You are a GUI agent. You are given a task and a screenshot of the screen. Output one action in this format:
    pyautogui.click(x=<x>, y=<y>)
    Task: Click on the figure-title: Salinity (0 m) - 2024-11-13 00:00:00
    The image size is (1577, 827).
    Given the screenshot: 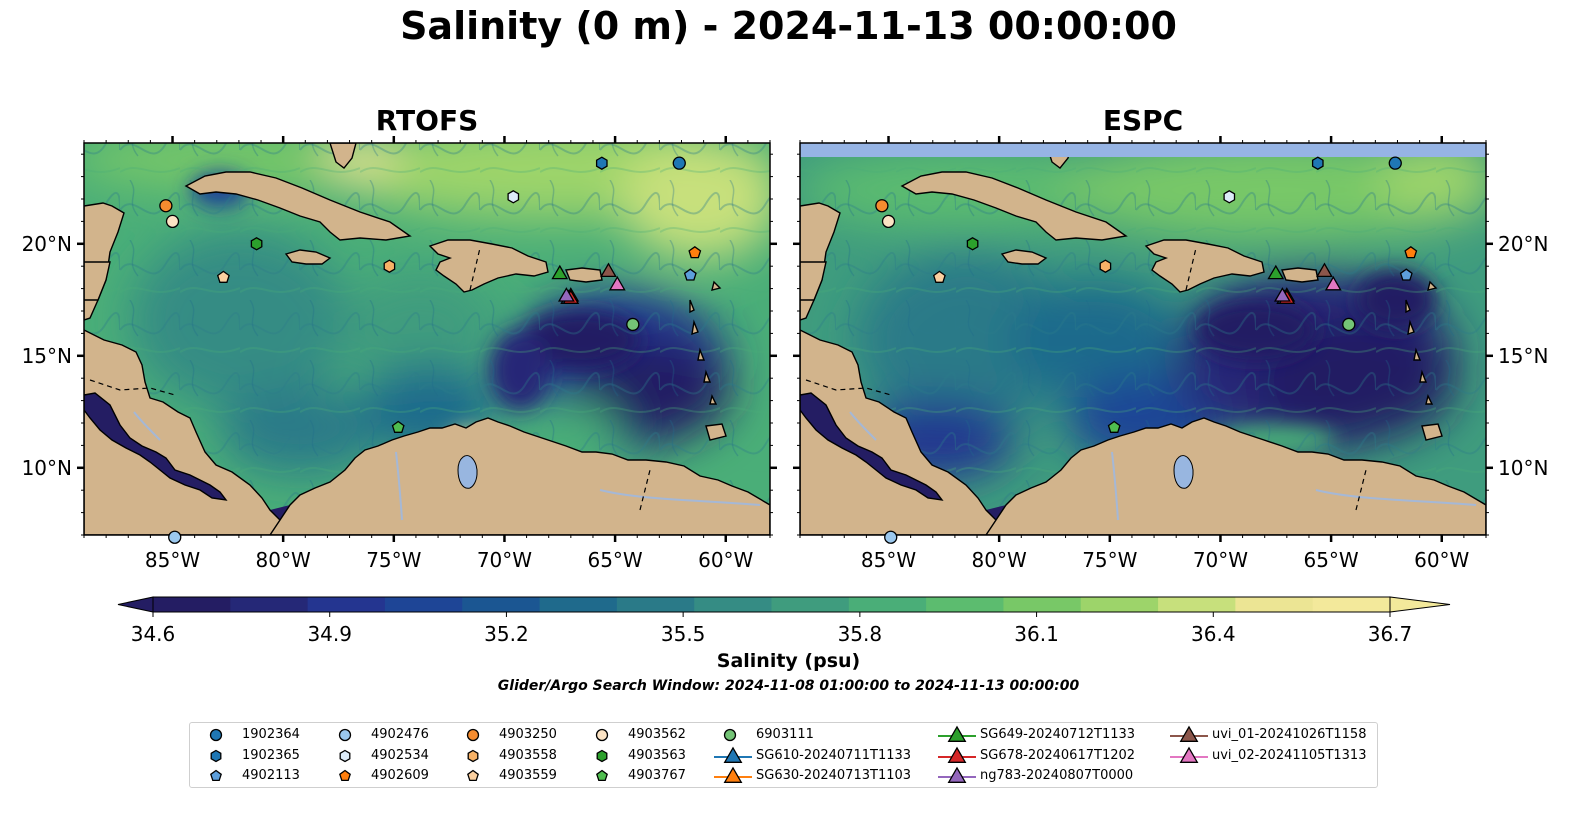 What is the action you would take?
    pyautogui.click(x=788, y=26)
    